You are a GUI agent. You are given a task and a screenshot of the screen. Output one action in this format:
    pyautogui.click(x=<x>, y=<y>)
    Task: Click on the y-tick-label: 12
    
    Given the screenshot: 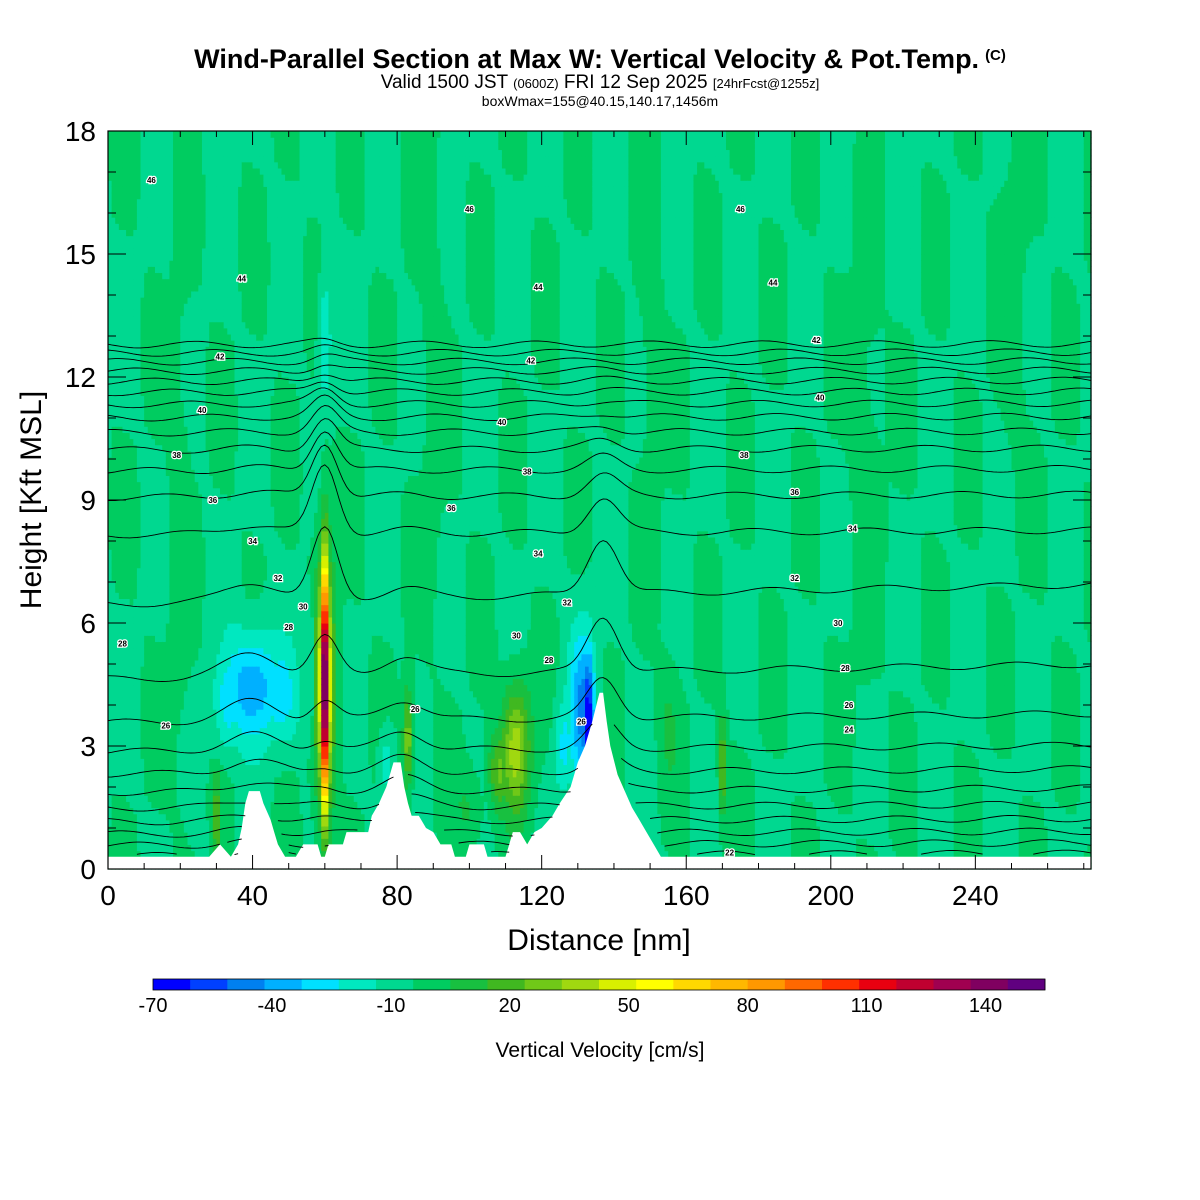 What is the action you would take?
    pyautogui.click(x=80, y=377)
    